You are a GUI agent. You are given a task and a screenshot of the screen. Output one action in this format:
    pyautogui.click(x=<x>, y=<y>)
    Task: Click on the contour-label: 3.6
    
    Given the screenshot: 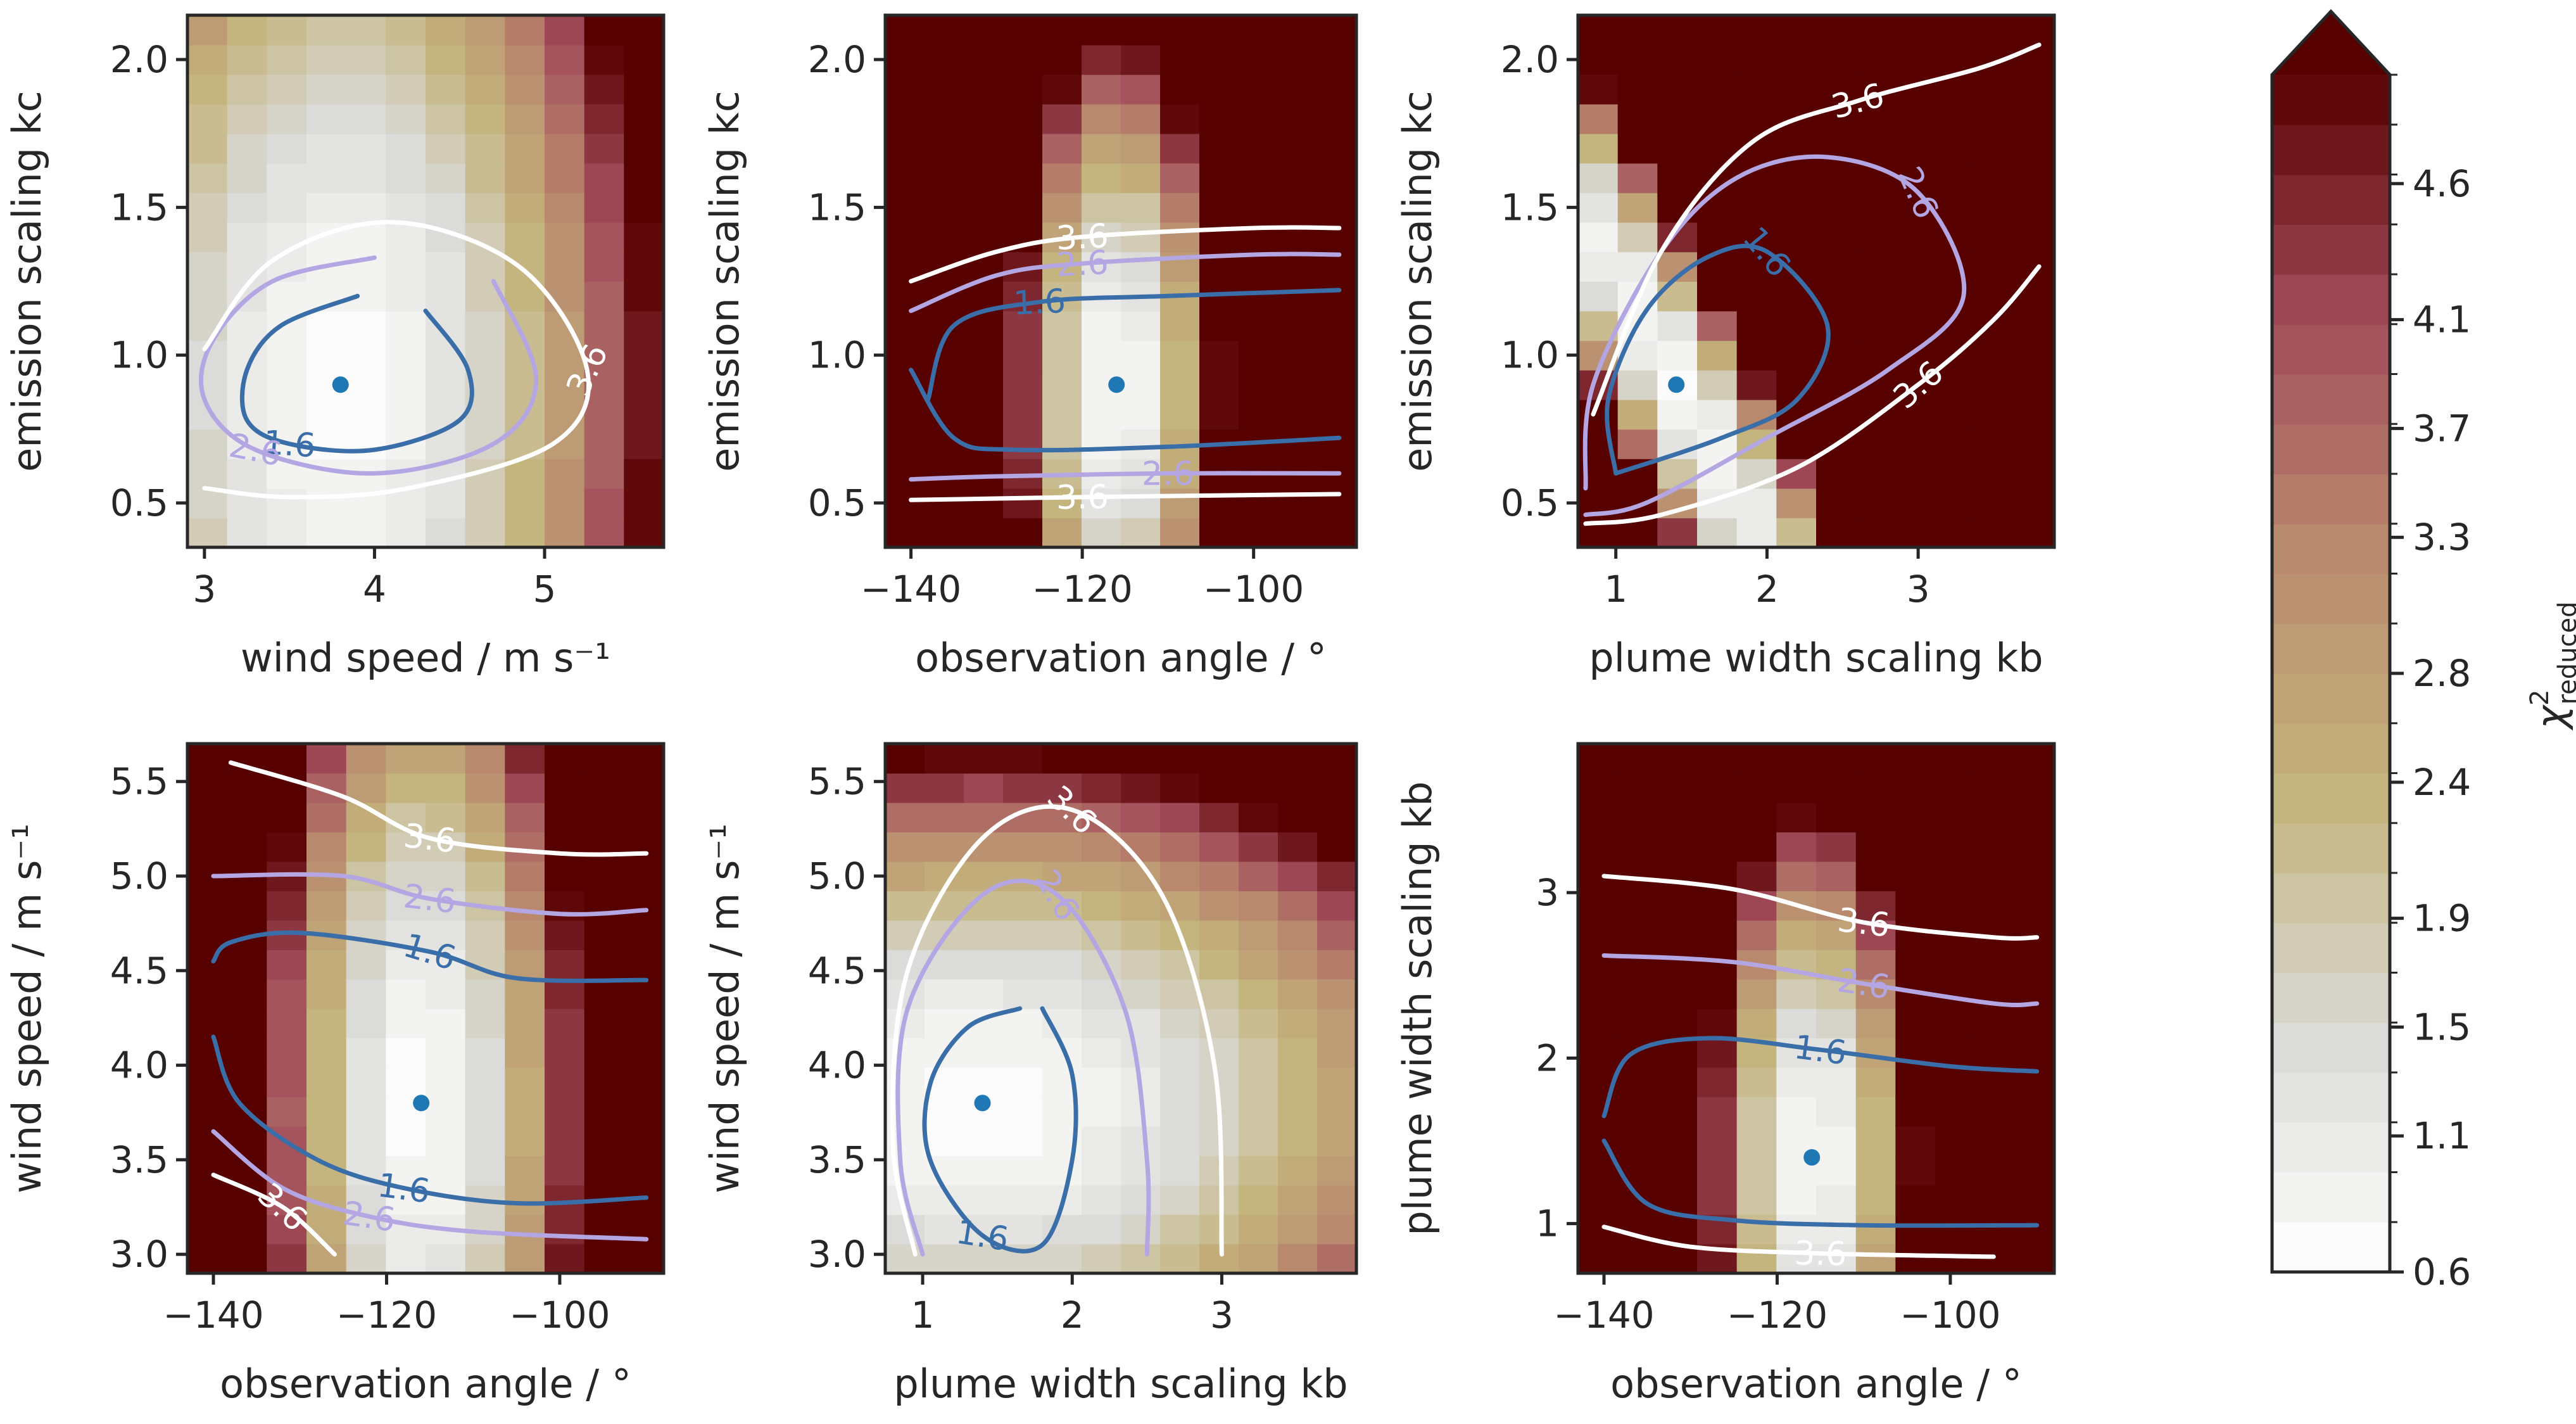 What is the action you would take?
    pyautogui.click(x=1820, y=1254)
    